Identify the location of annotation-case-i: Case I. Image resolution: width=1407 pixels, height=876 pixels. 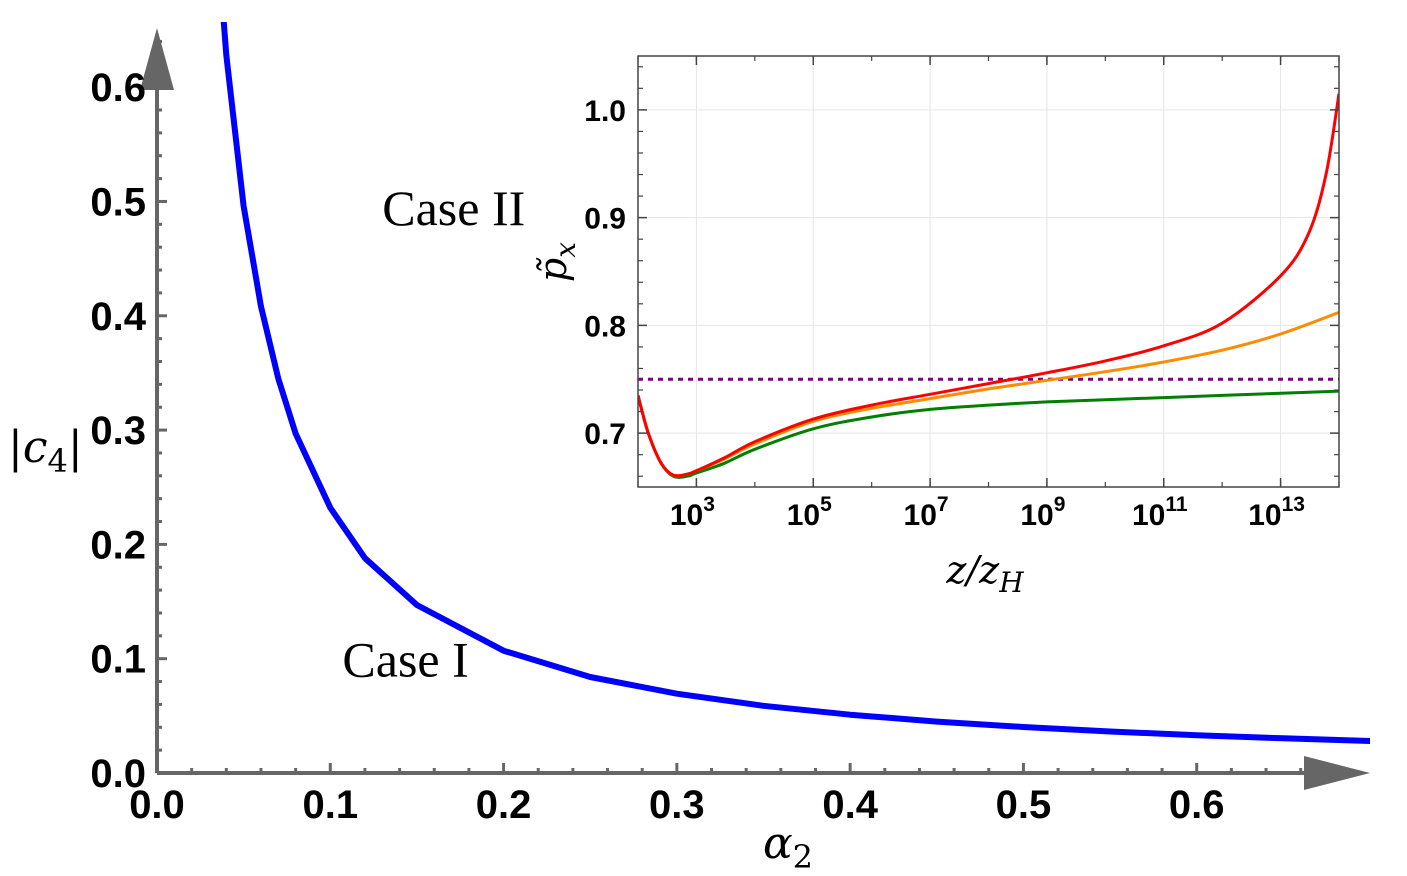
(405, 660).